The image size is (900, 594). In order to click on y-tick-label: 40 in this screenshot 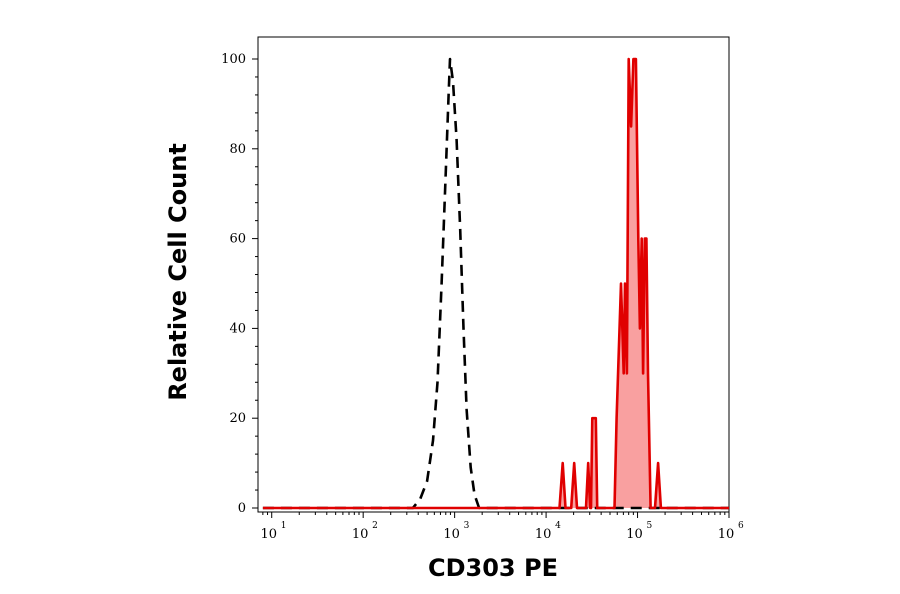, I will do `click(237, 328)`.